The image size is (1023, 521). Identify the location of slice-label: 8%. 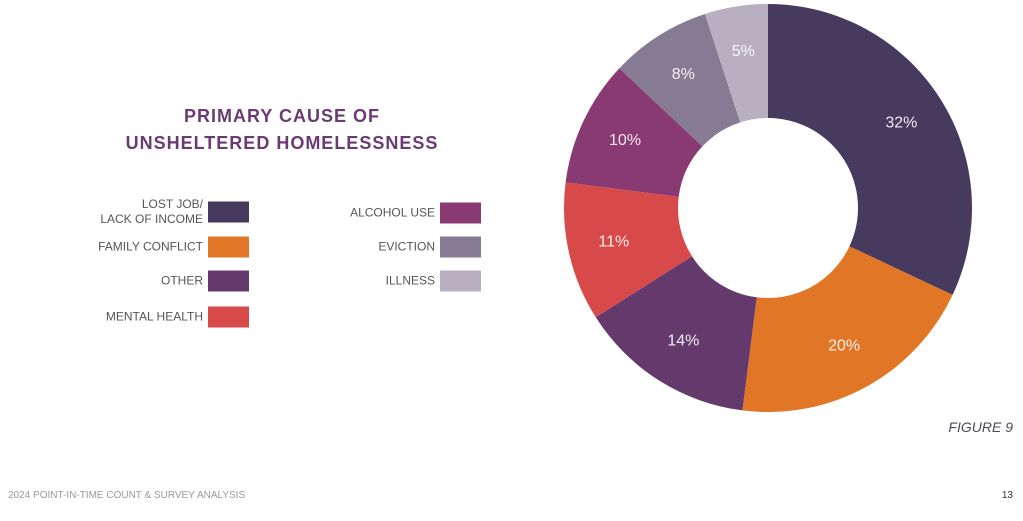
(683, 74).